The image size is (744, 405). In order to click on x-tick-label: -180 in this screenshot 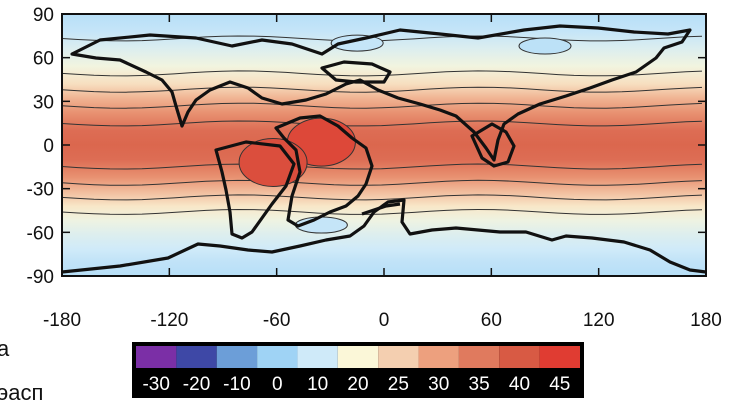, I will do `click(62, 320)`.